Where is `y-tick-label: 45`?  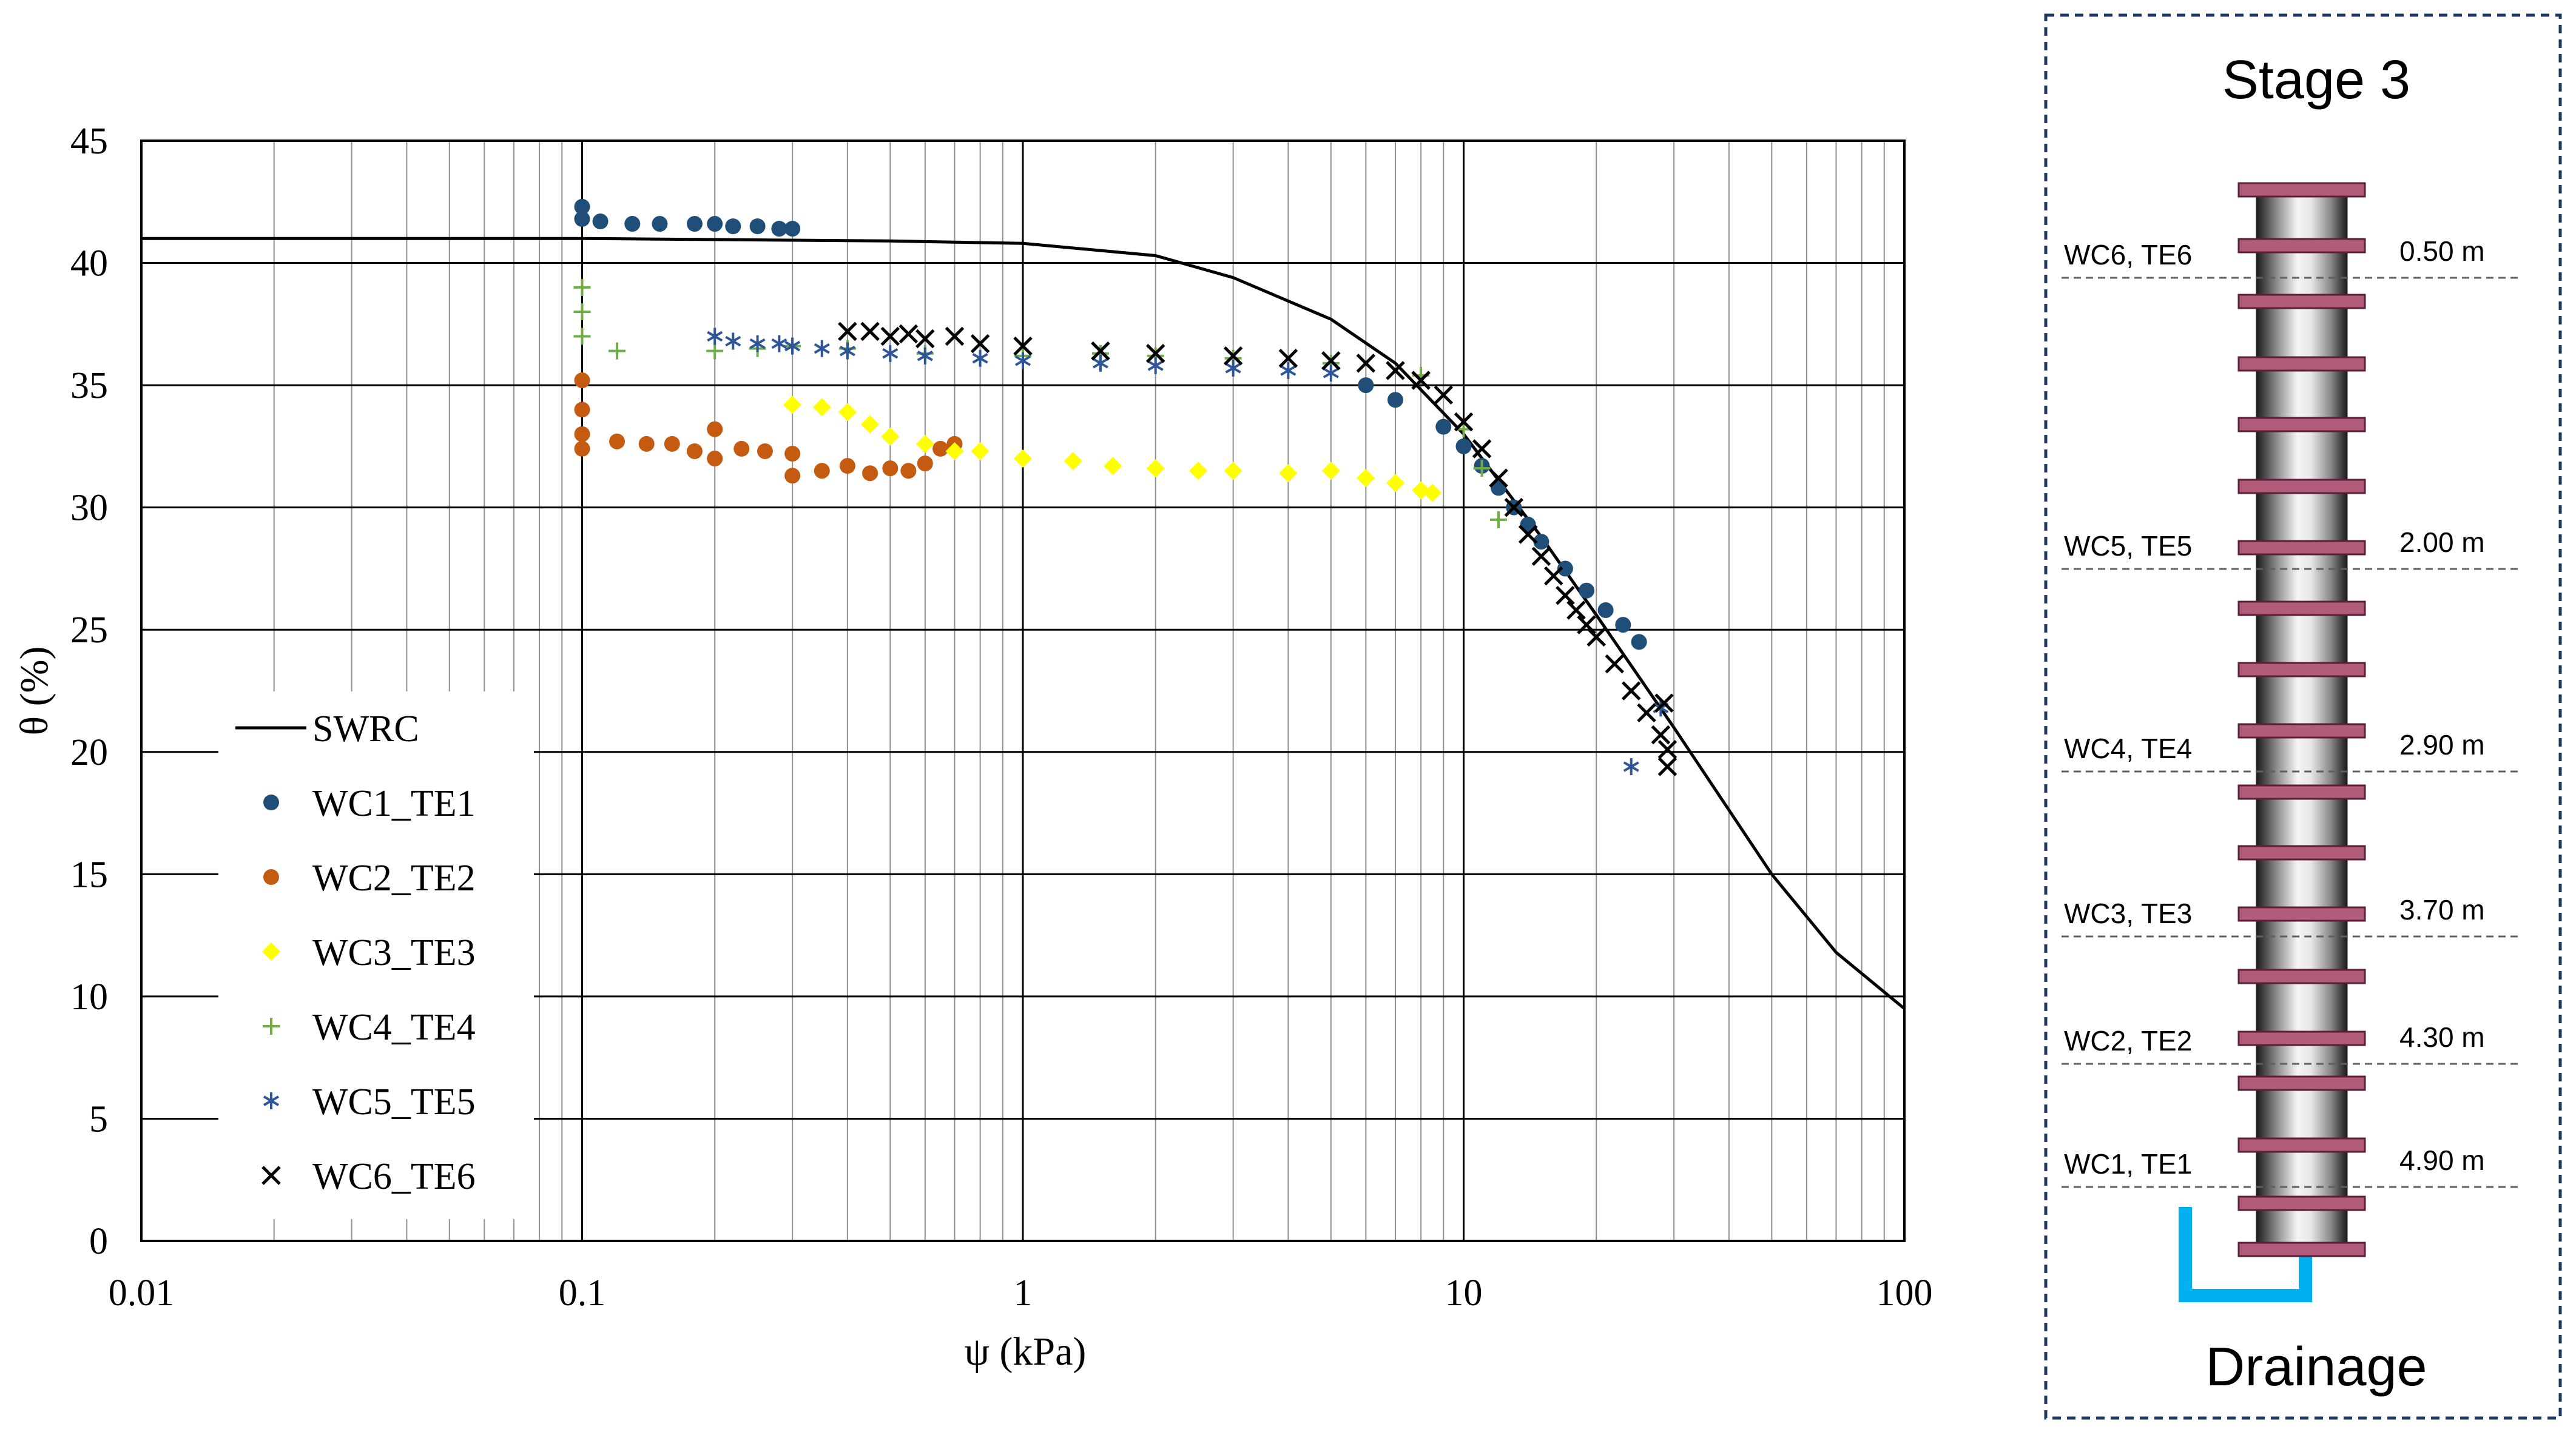 y-tick-label: 45 is located at coordinates (89, 141).